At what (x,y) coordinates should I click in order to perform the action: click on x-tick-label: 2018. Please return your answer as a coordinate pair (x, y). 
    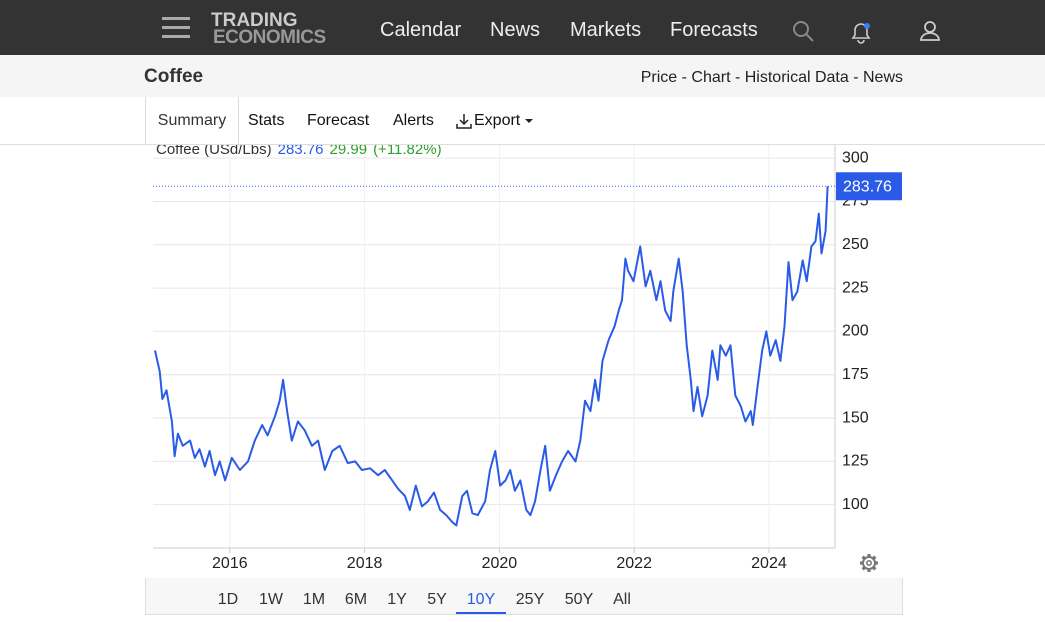
    Looking at the image, I should click on (365, 563).